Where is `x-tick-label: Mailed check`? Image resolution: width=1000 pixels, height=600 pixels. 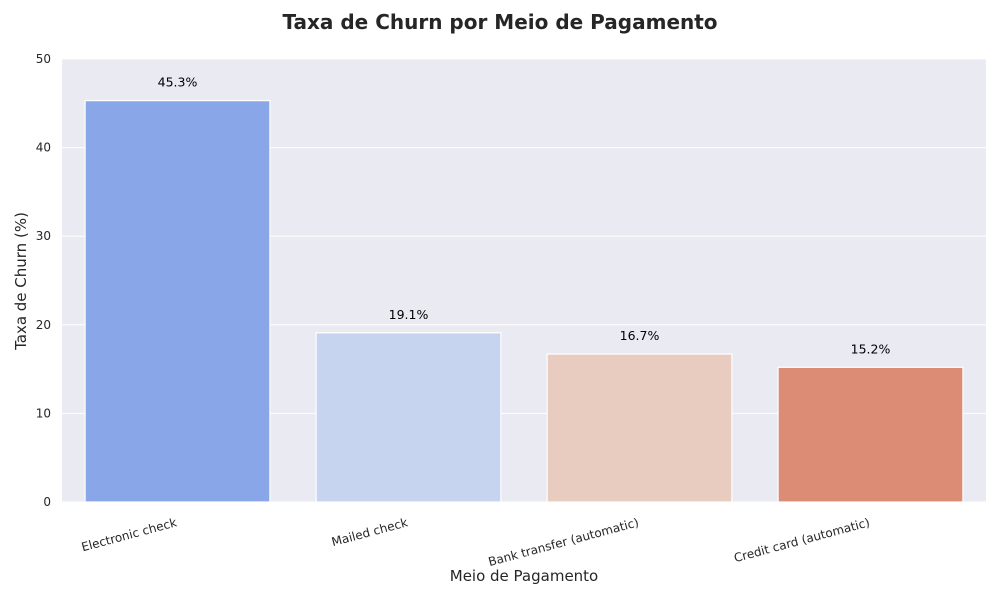 x-tick-label: Mailed check is located at coordinates (369, 532).